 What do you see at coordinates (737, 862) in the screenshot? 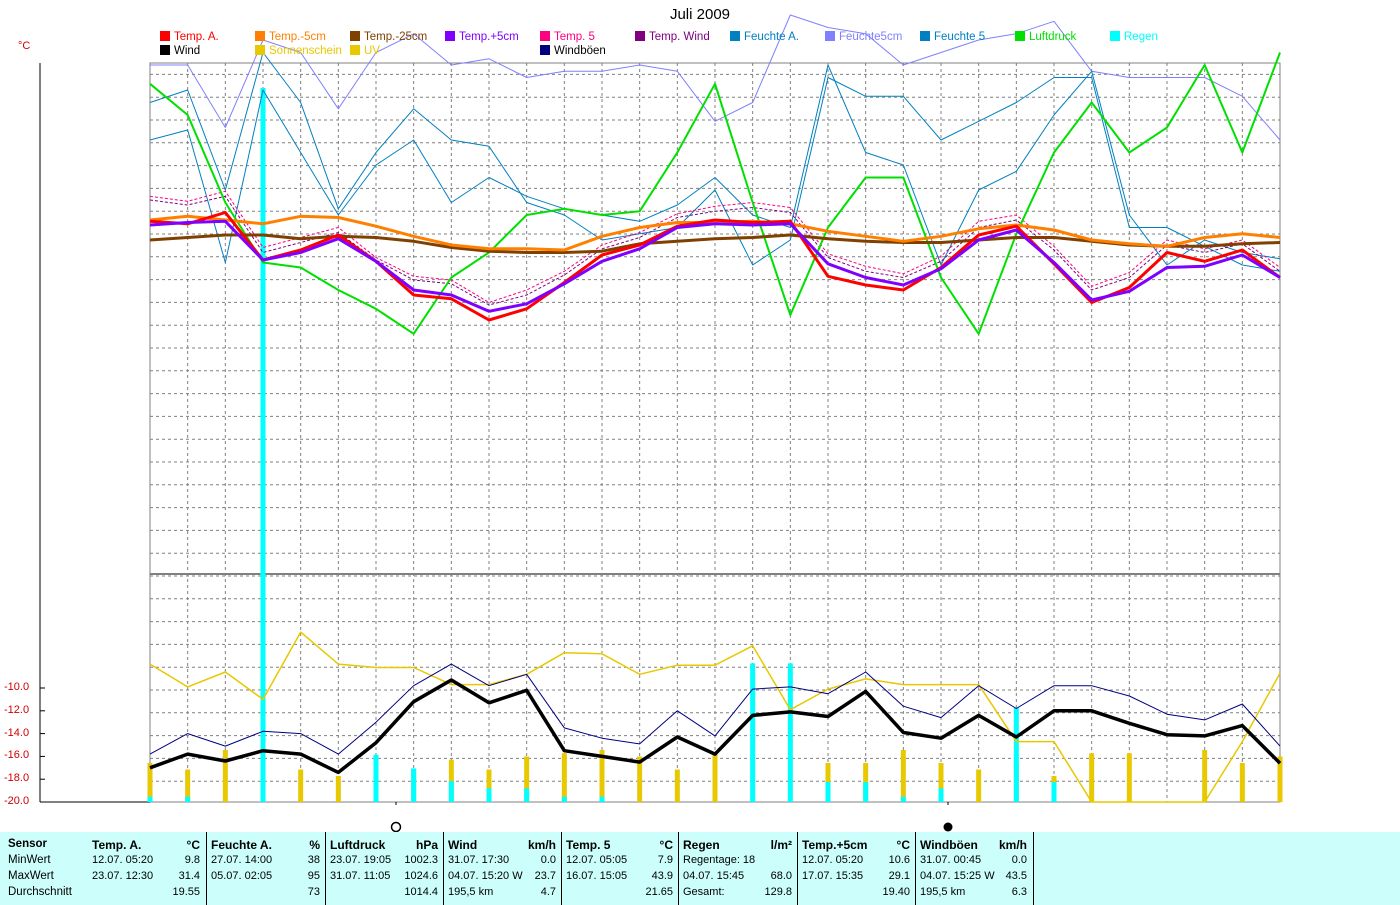
I see `stats-cell-row: Regentage: 18` at bounding box center [737, 862].